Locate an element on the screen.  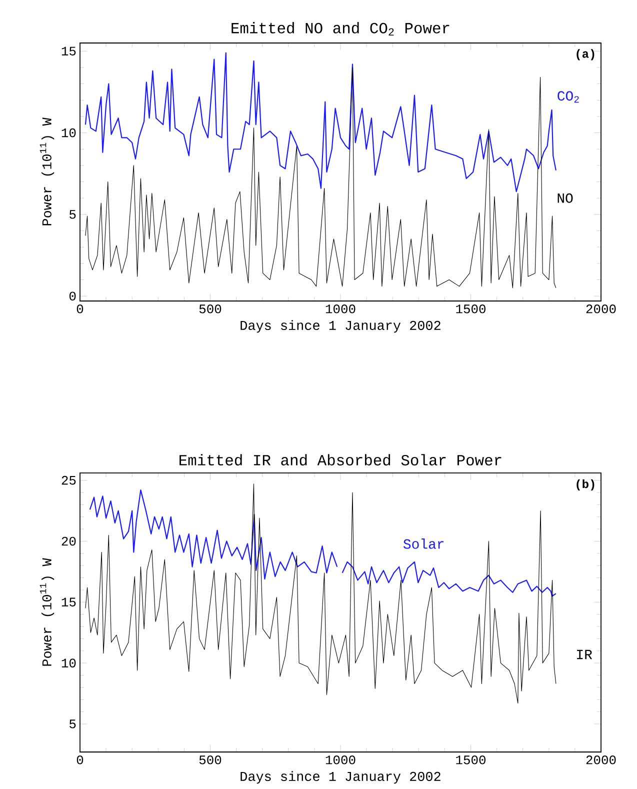
y-tick-label: 20 is located at coordinates (69, 541).